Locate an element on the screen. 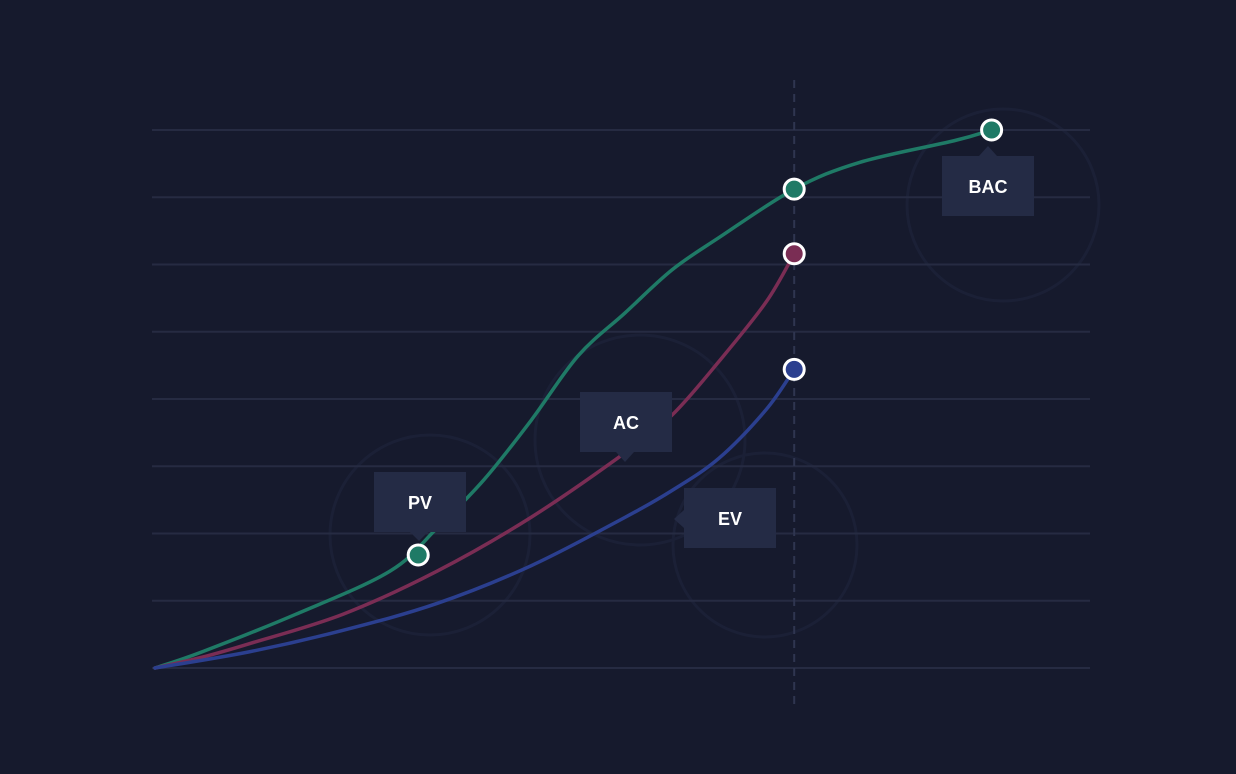  callout-ev-label: EV is located at coordinates (730, 519).